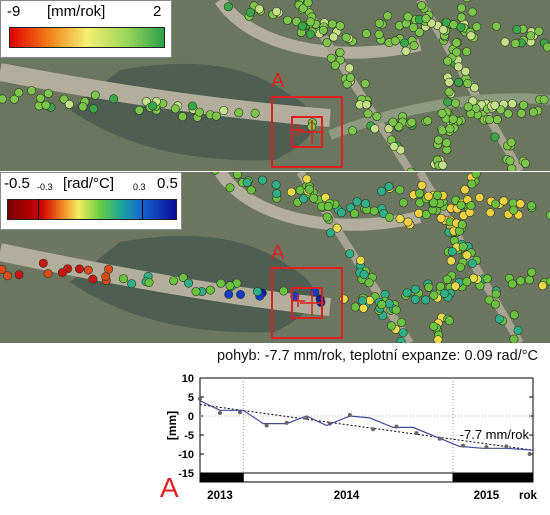  Describe the element at coordinates (157, 11) in the screenshot. I see `legend-max-label: 2` at that location.